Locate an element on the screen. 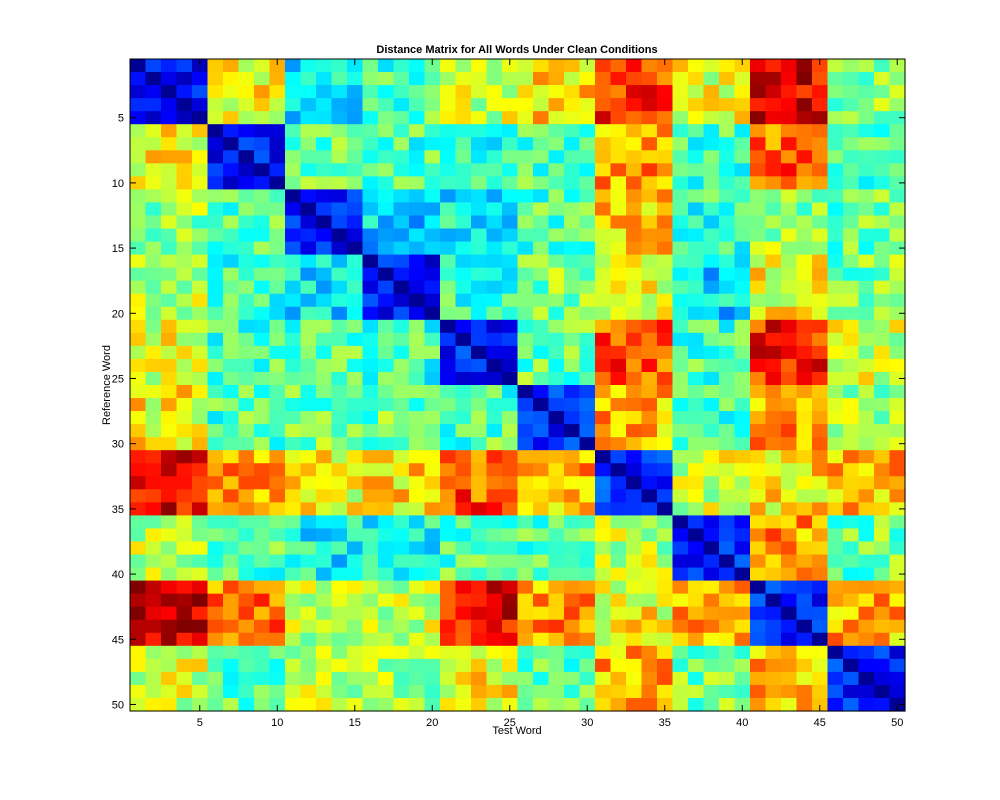  x-tick-label: 5 is located at coordinates (200, 723).